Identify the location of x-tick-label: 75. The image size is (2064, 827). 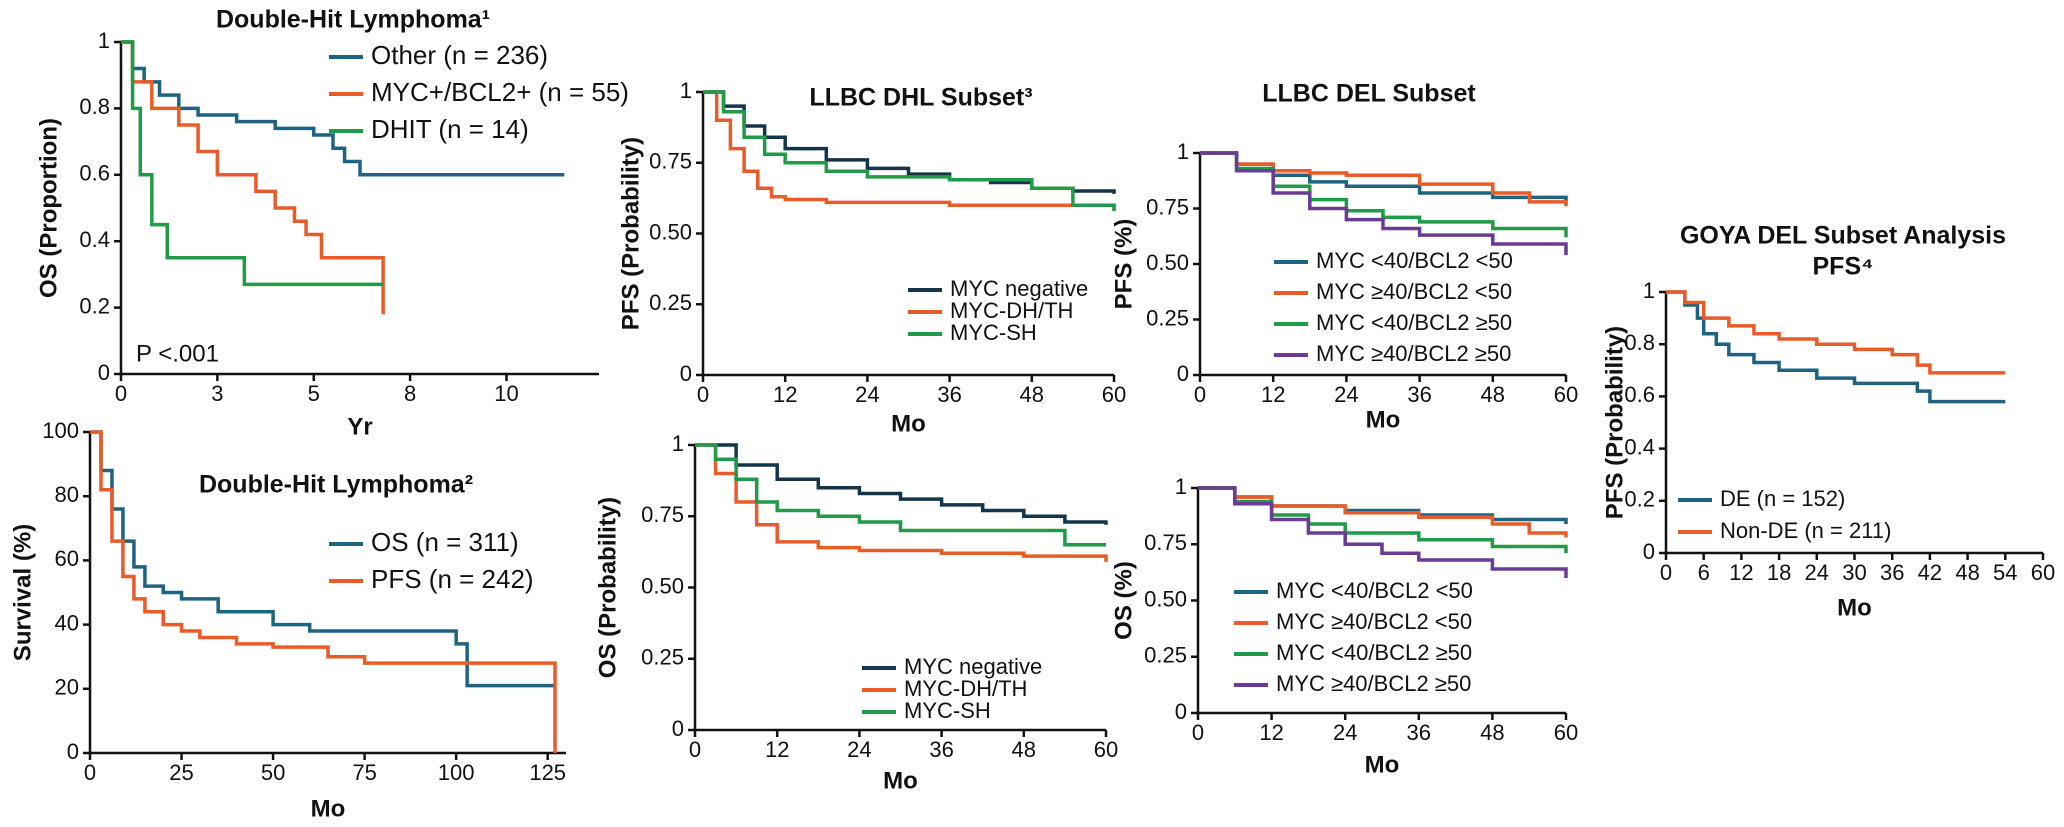
(364, 772).